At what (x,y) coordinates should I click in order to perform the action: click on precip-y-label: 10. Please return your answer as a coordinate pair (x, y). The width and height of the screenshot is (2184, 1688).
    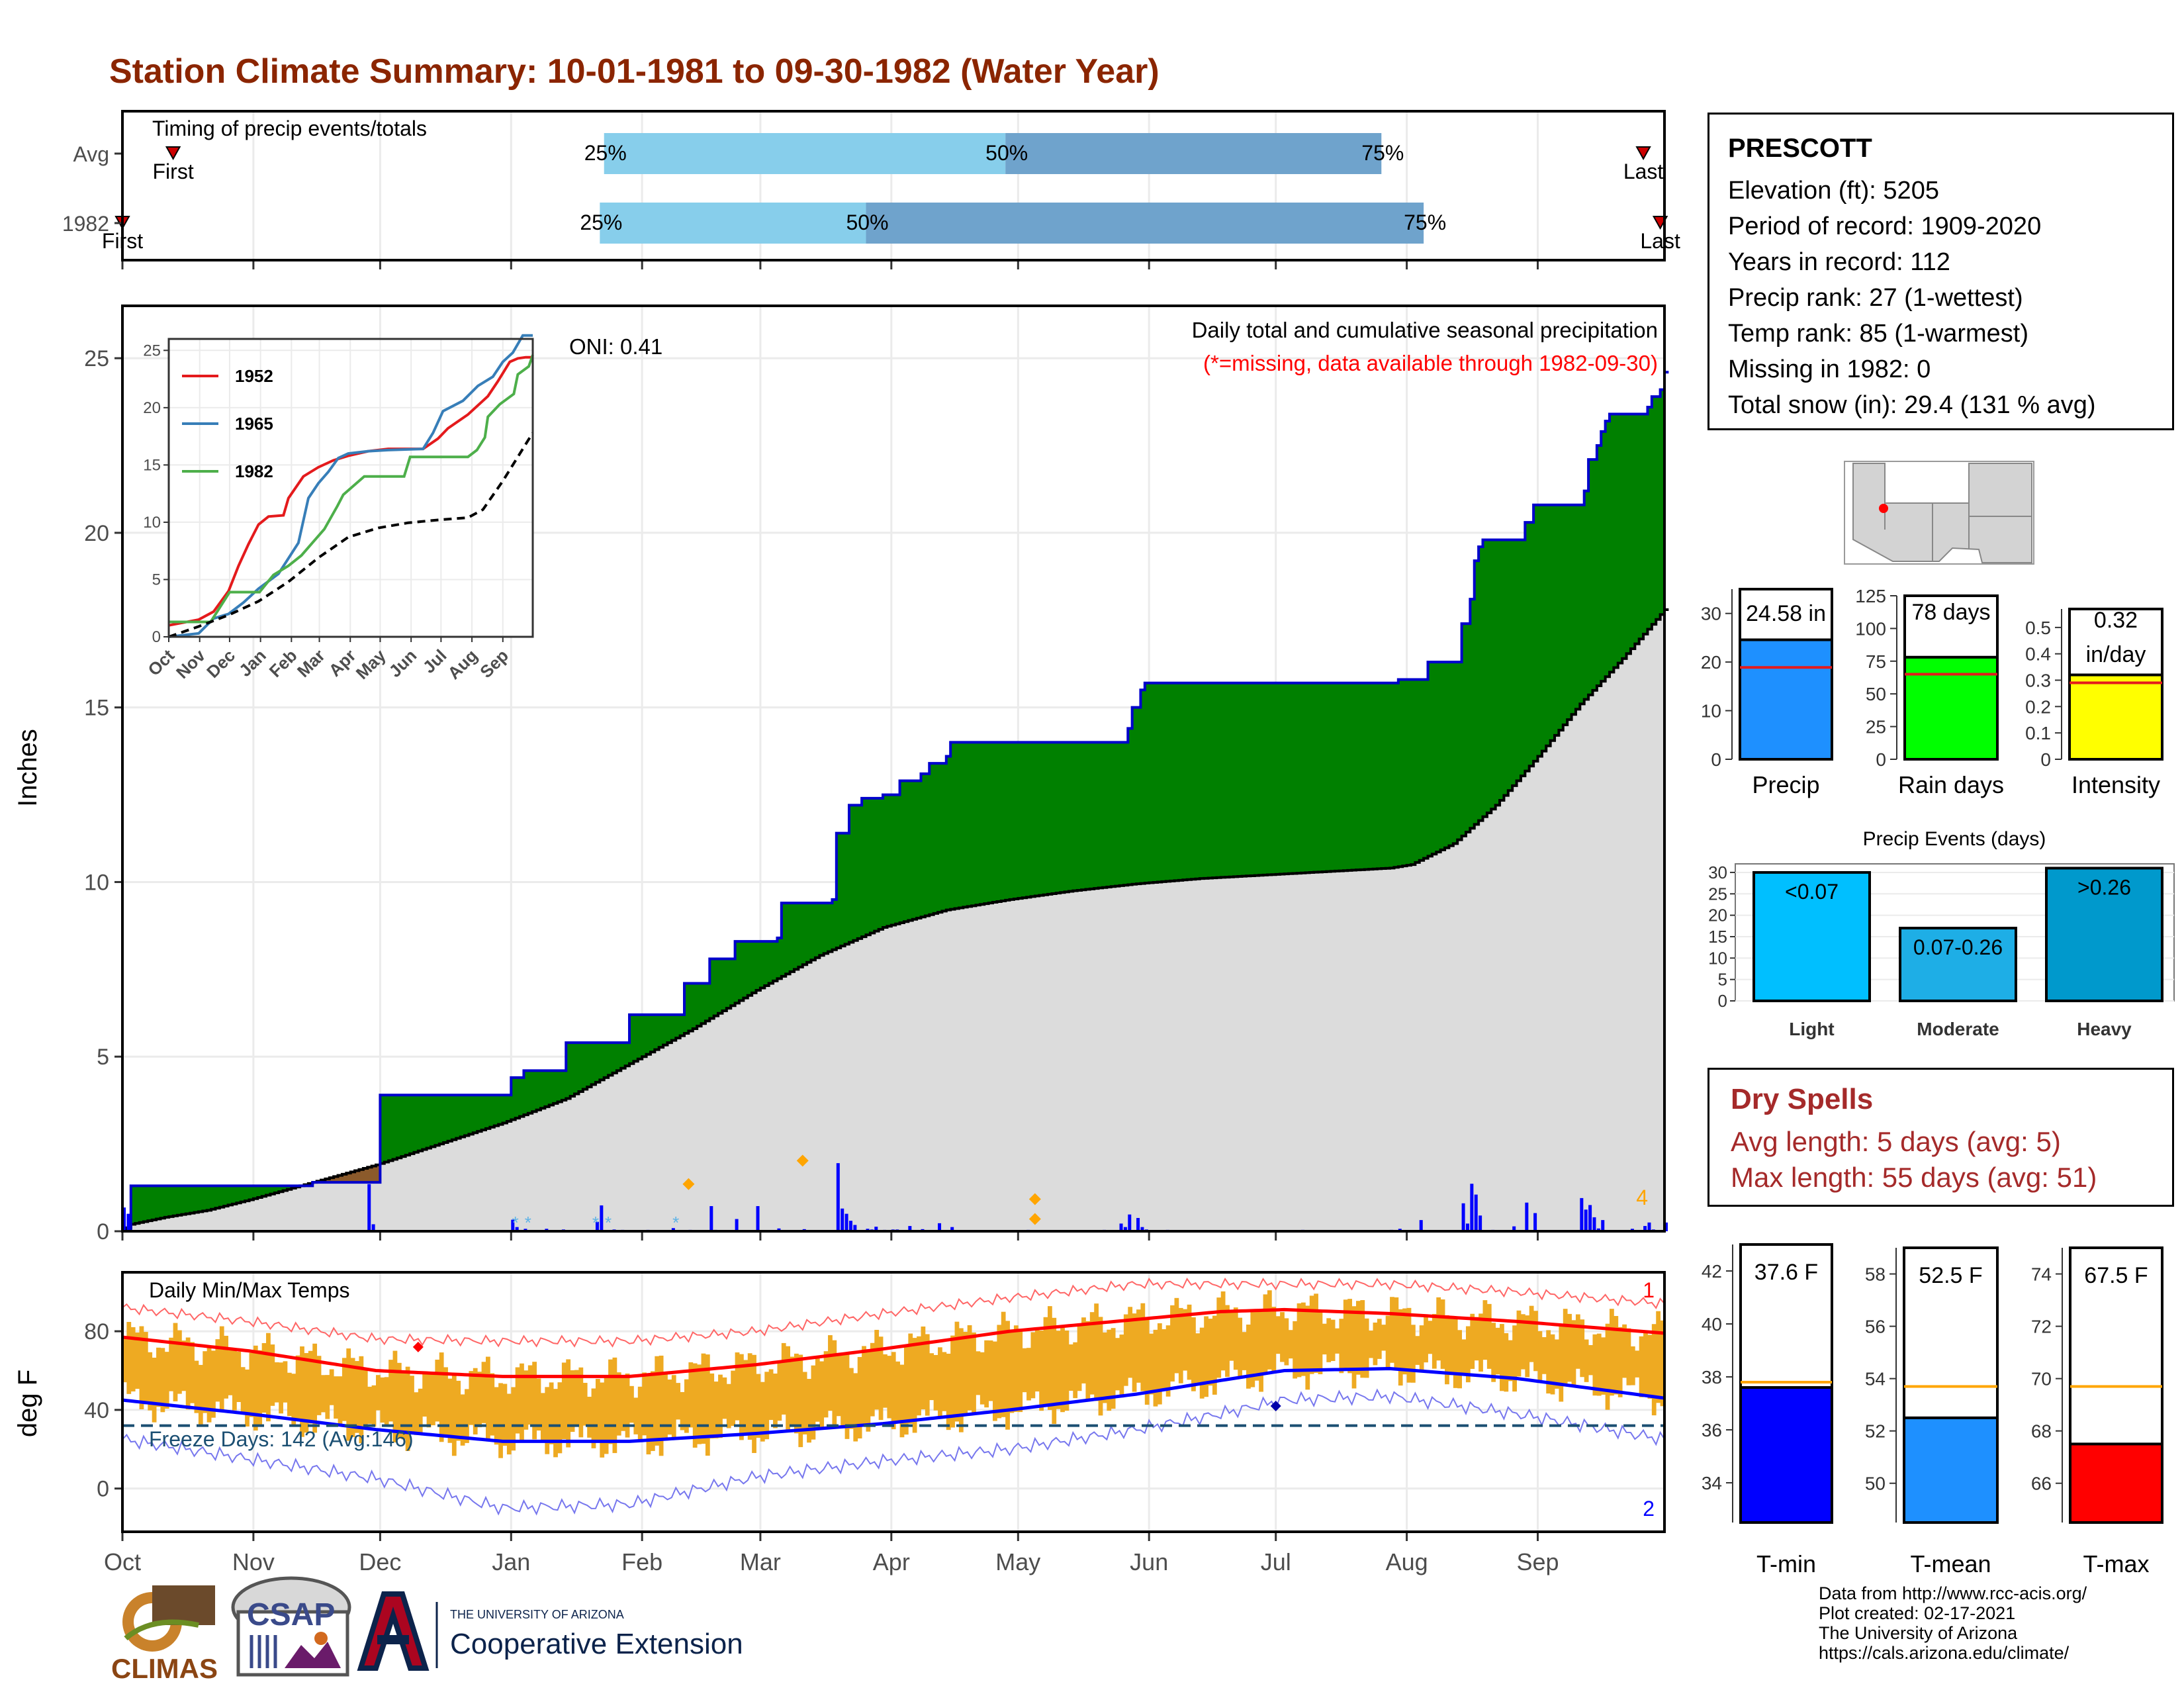
    Looking at the image, I should click on (97, 882).